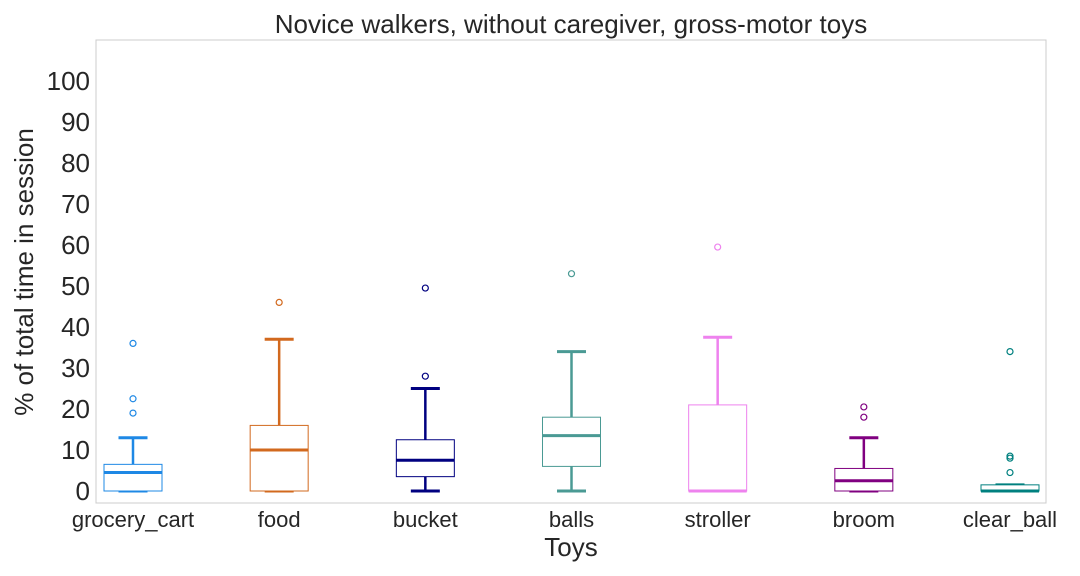 This screenshot has height=576, width=1080. I want to click on x-tick-label: bucket, so click(425, 519).